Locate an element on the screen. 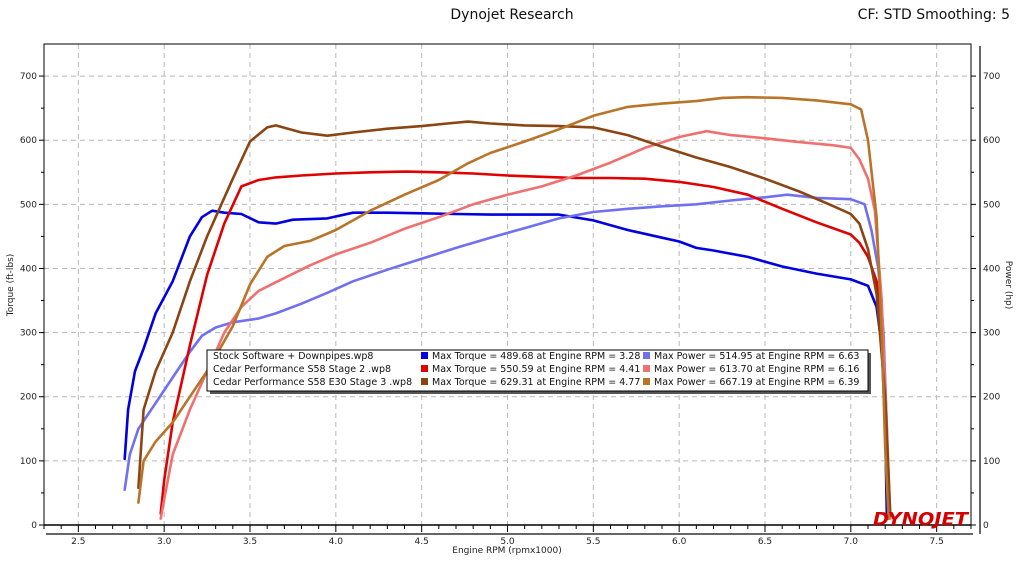  x-tick-label: 4.5 is located at coordinates (422, 542).